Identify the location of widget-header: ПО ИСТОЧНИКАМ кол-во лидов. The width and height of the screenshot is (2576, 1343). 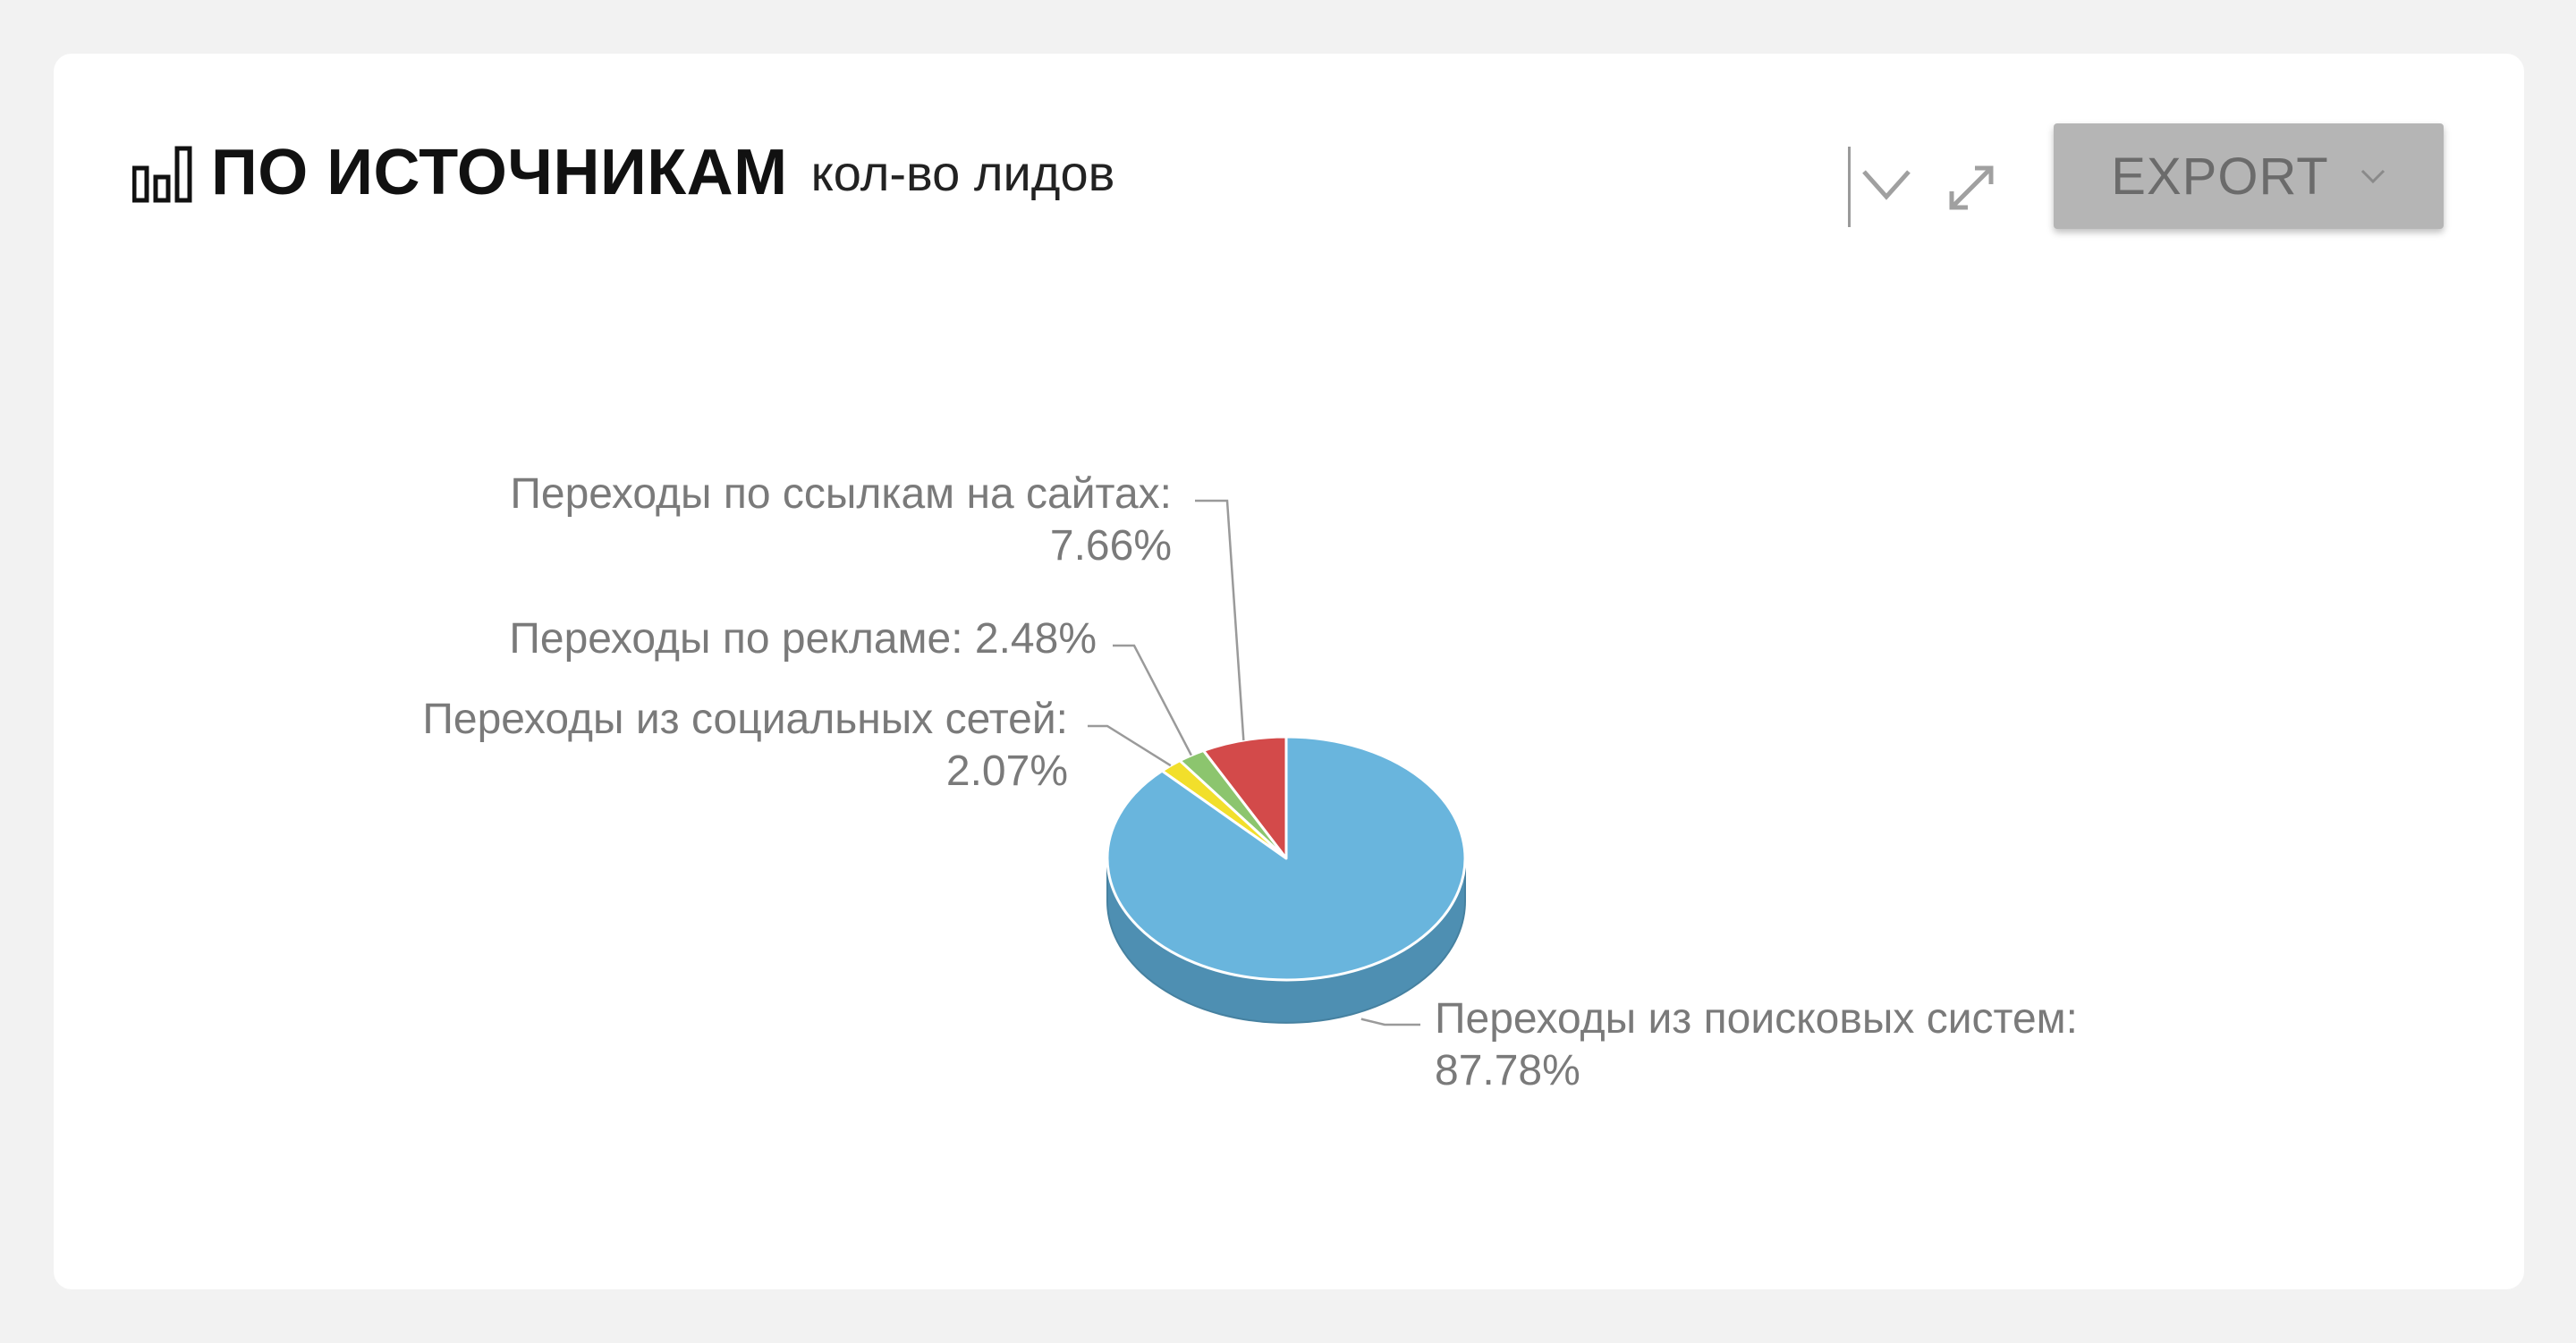
(623, 172).